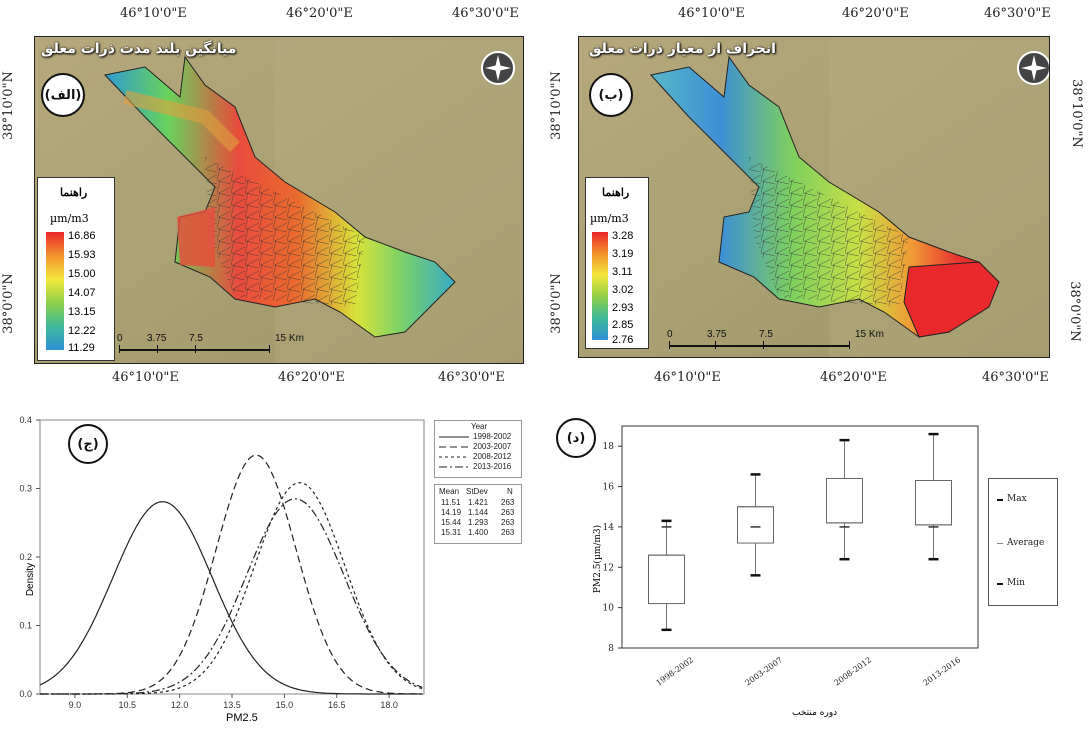  What do you see at coordinates (25, 557) in the screenshot?
I see `y-tick-label: 0.2` at bounding box center [25, 557].